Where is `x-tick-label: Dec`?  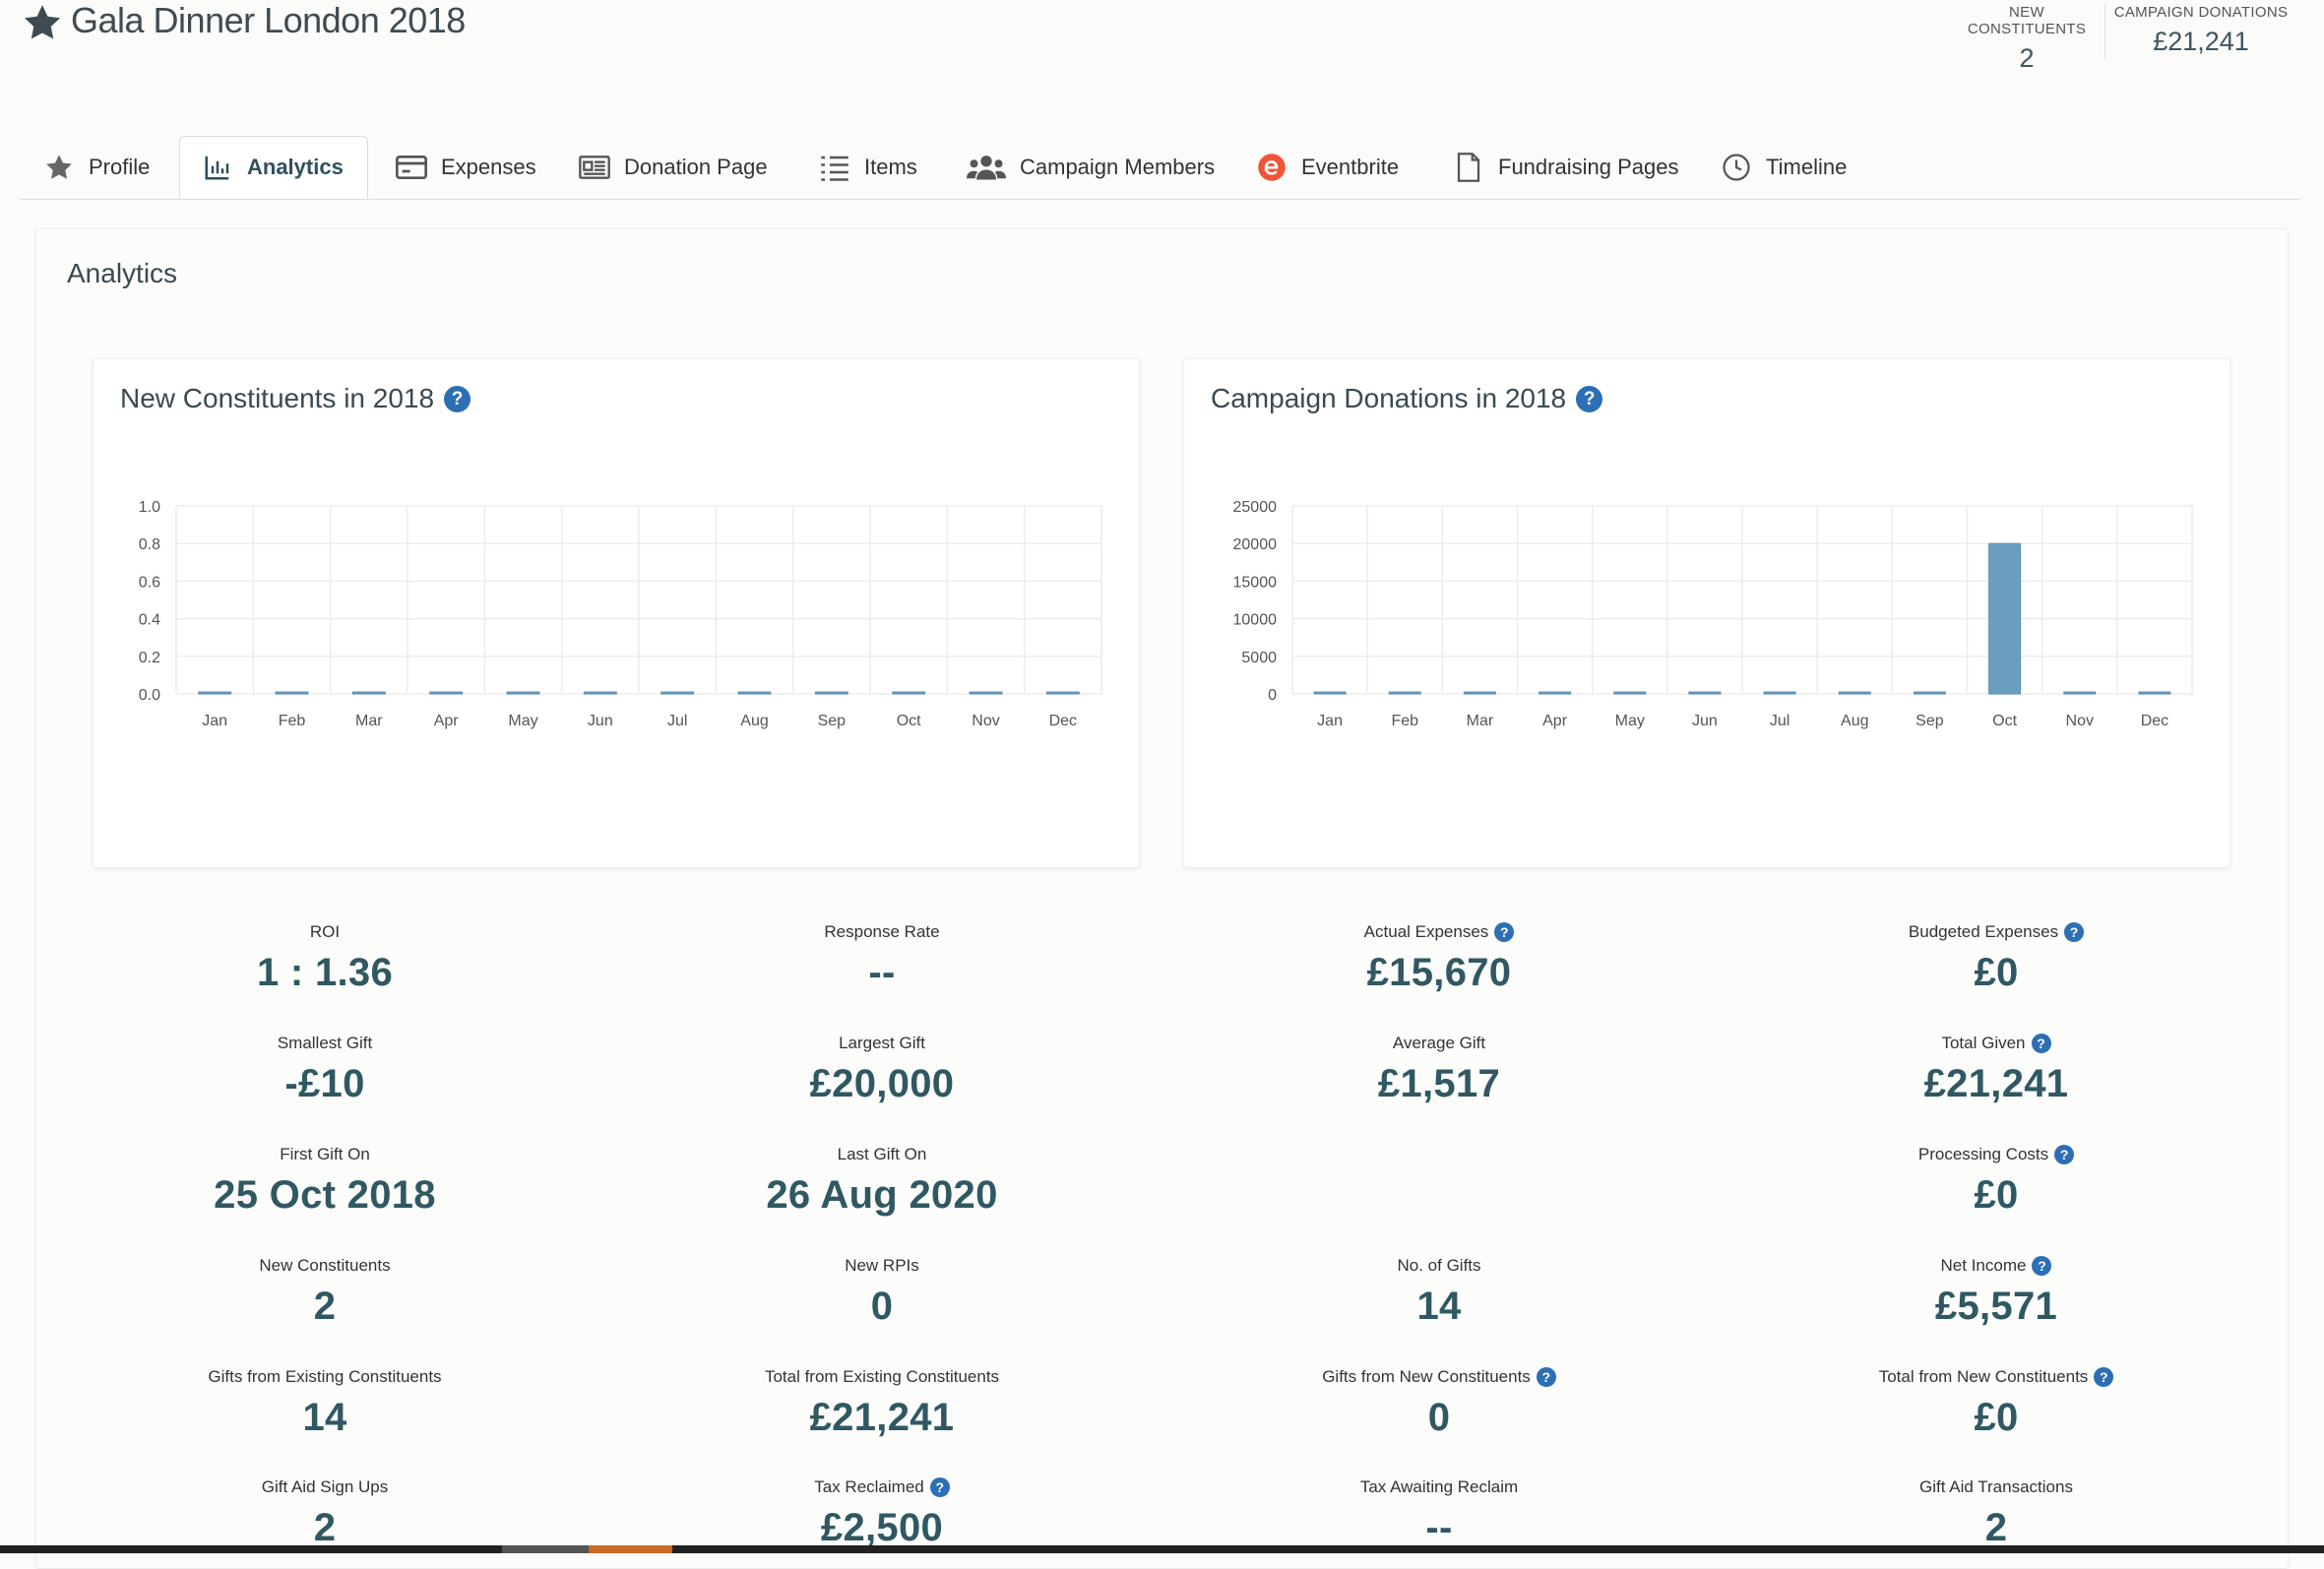
x-tick-label: Dec is located at coordinates (2154, 721).